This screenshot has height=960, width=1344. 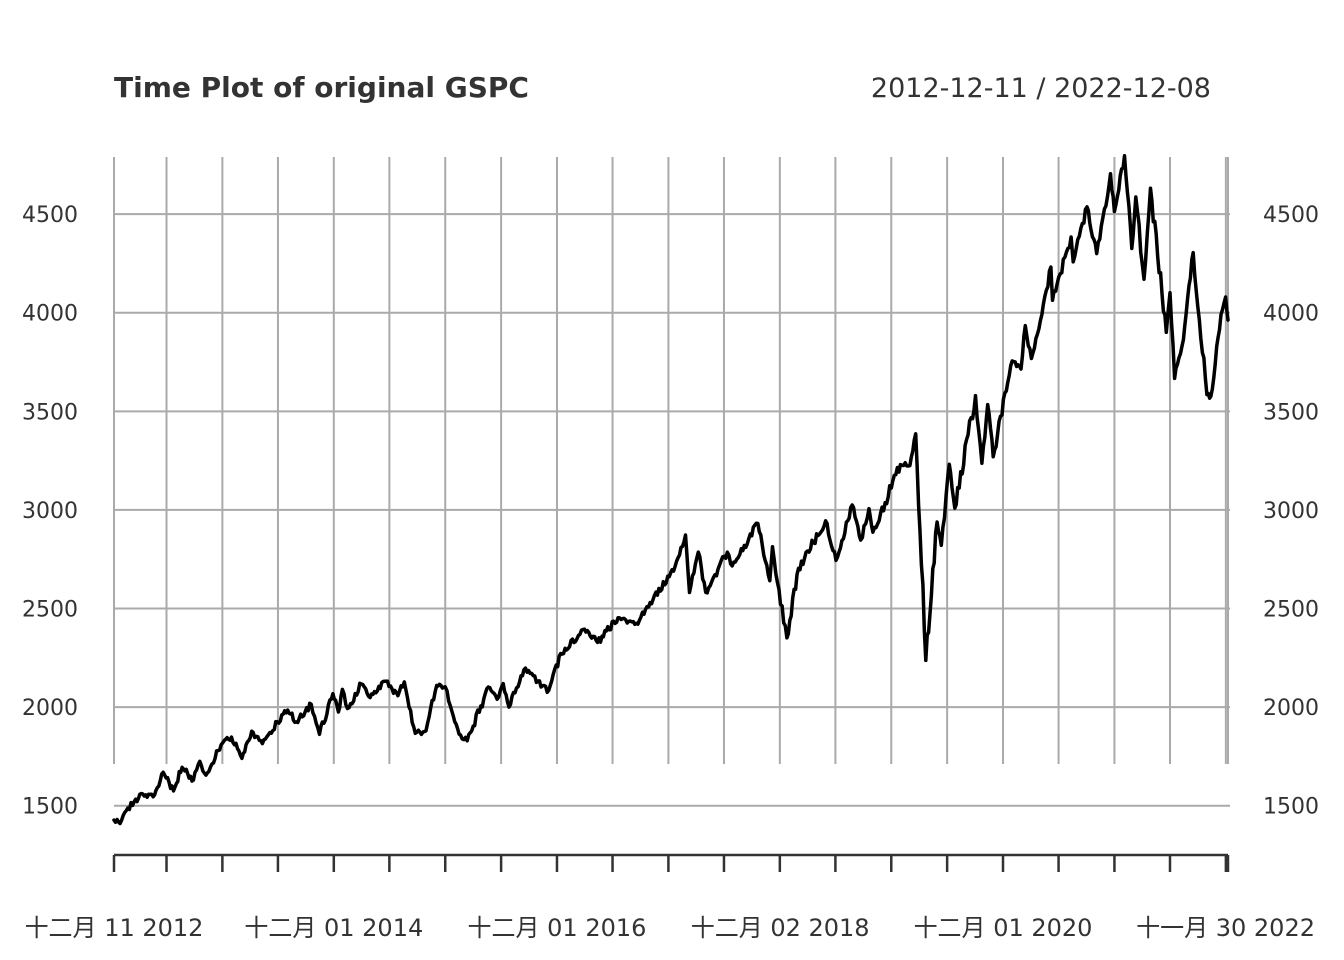 What do you see at coordinates (557, 928) in the screenshot?
I see `x-tick-label: 十二月 01 2016` at bounding box center [557, 928].